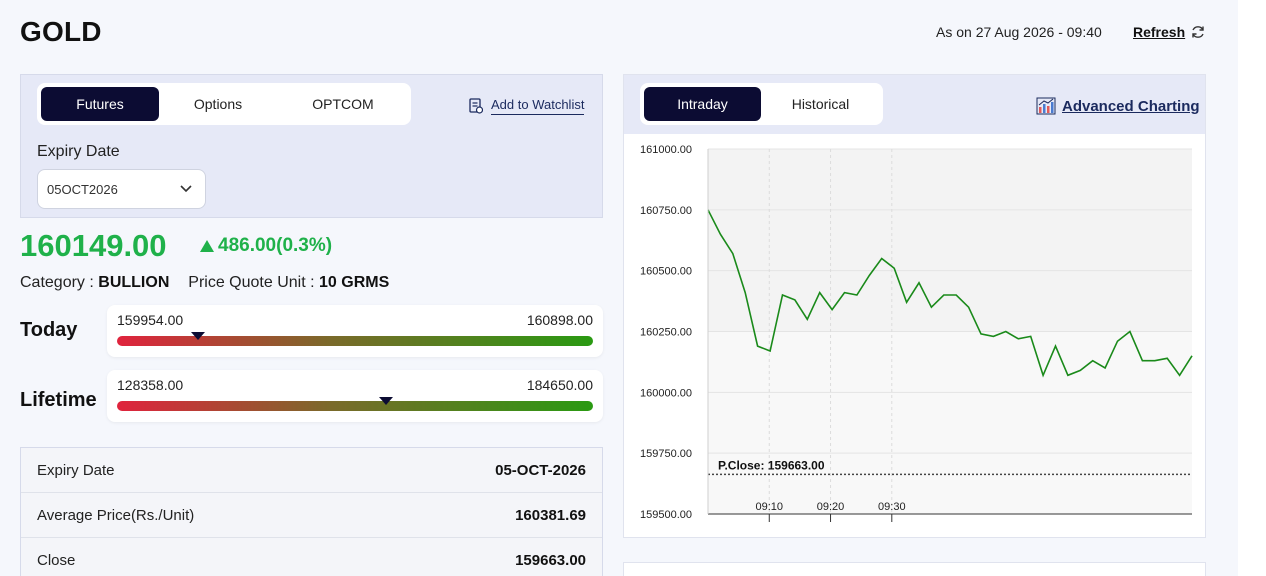  Describe the element at coordinates (538, 106) in the screenshot. I see `watchlist-label: Add to Watchlist` at that location.